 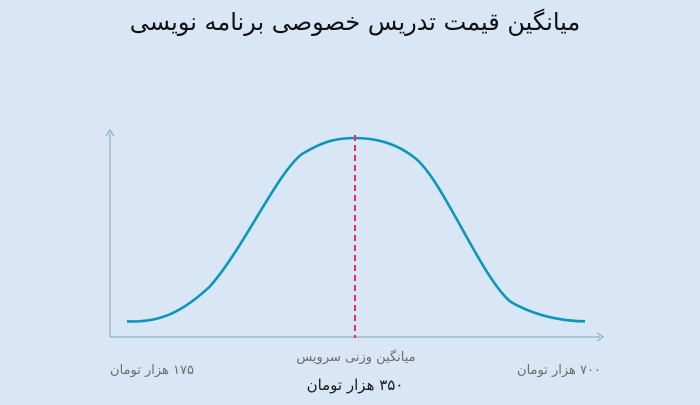 I want to click on x-label-mean: ۳۵۰ هزار تومان, so click(x=355, y=385).